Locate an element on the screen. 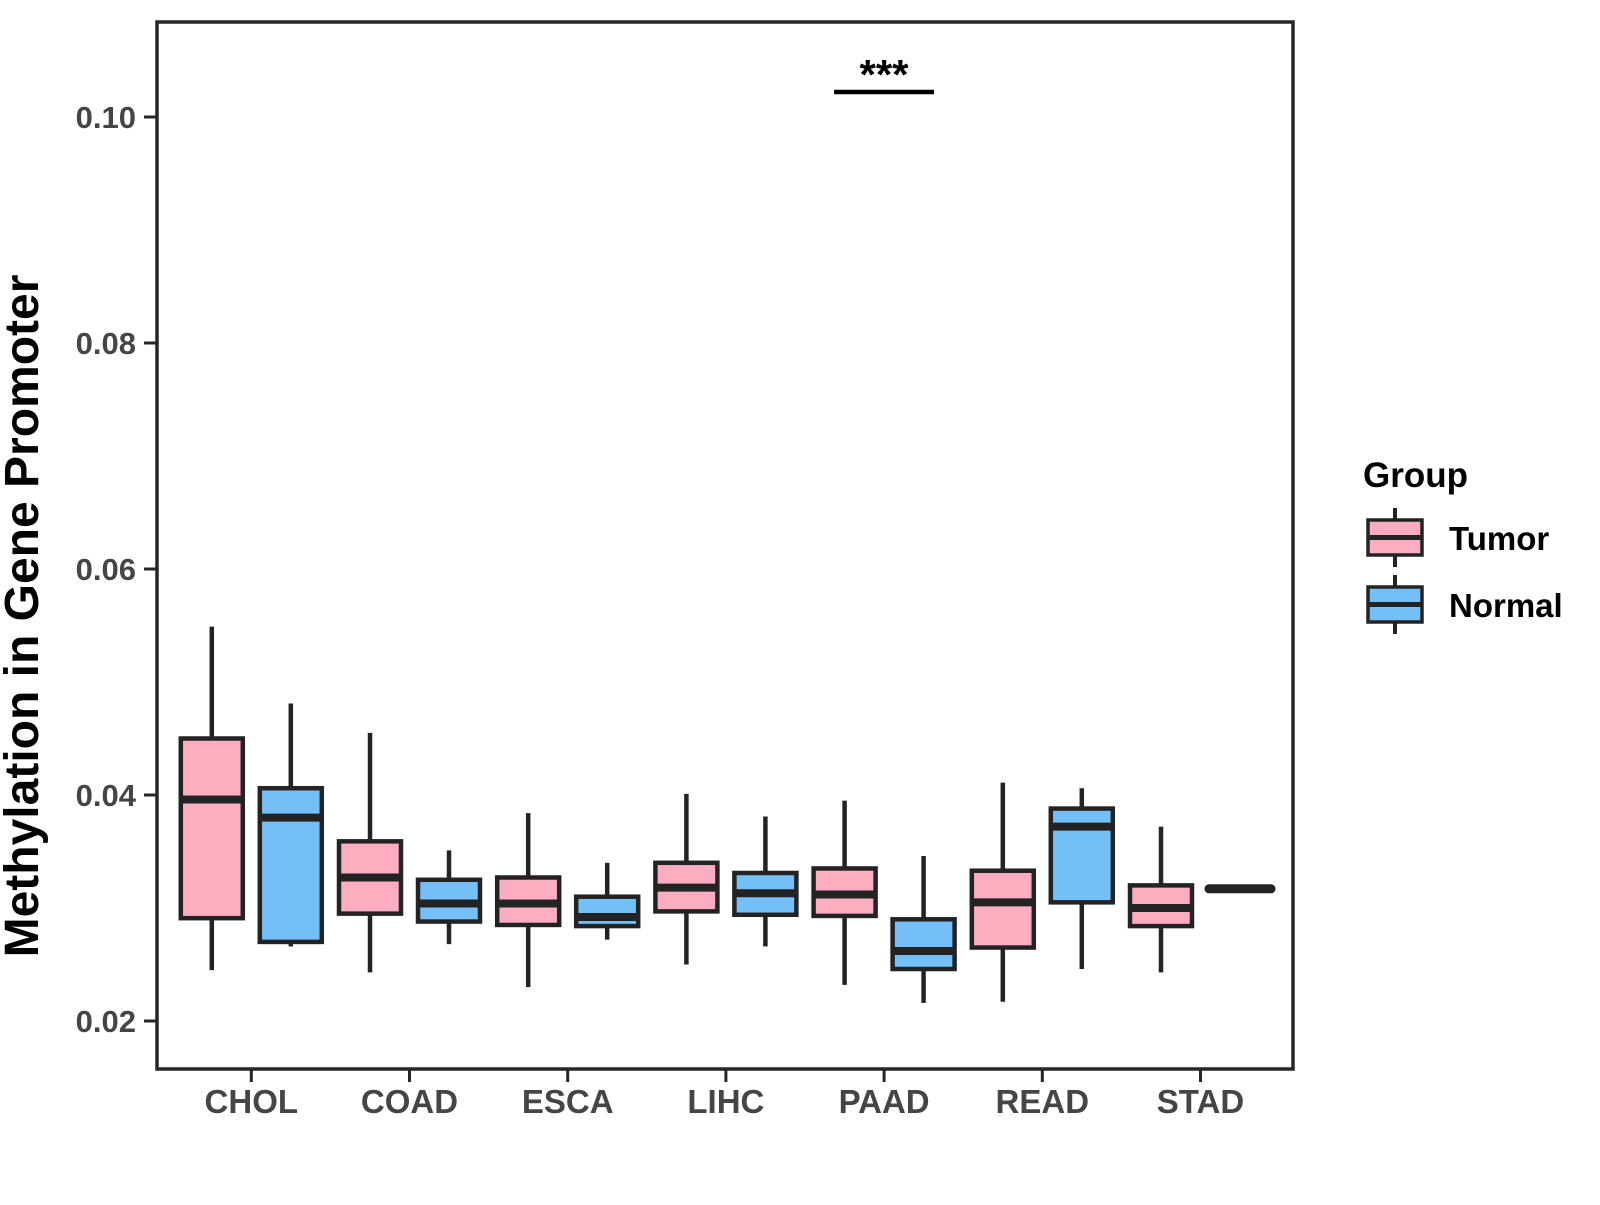 The height and width of the screenshot is (1205, 1600). y-tick-label: 0.08 is located at coordinates (106, 343).